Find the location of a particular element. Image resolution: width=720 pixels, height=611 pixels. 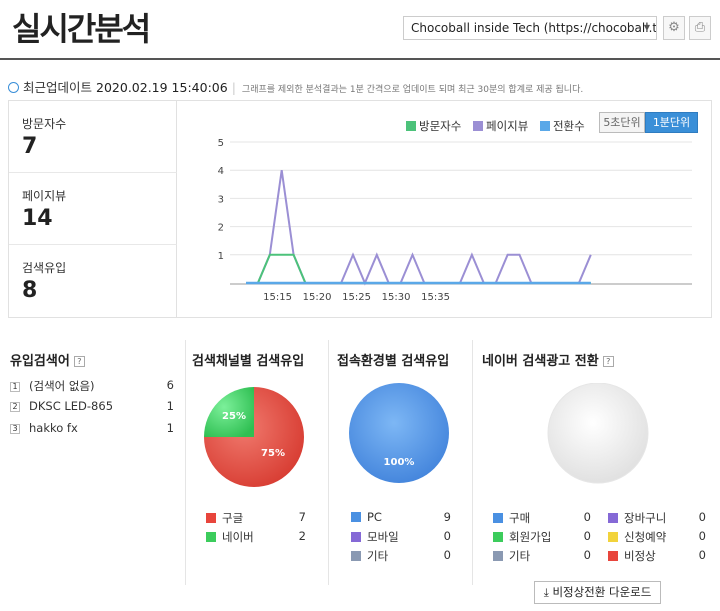

legend-google: 구글 7 is located at coordinates (256, 518).